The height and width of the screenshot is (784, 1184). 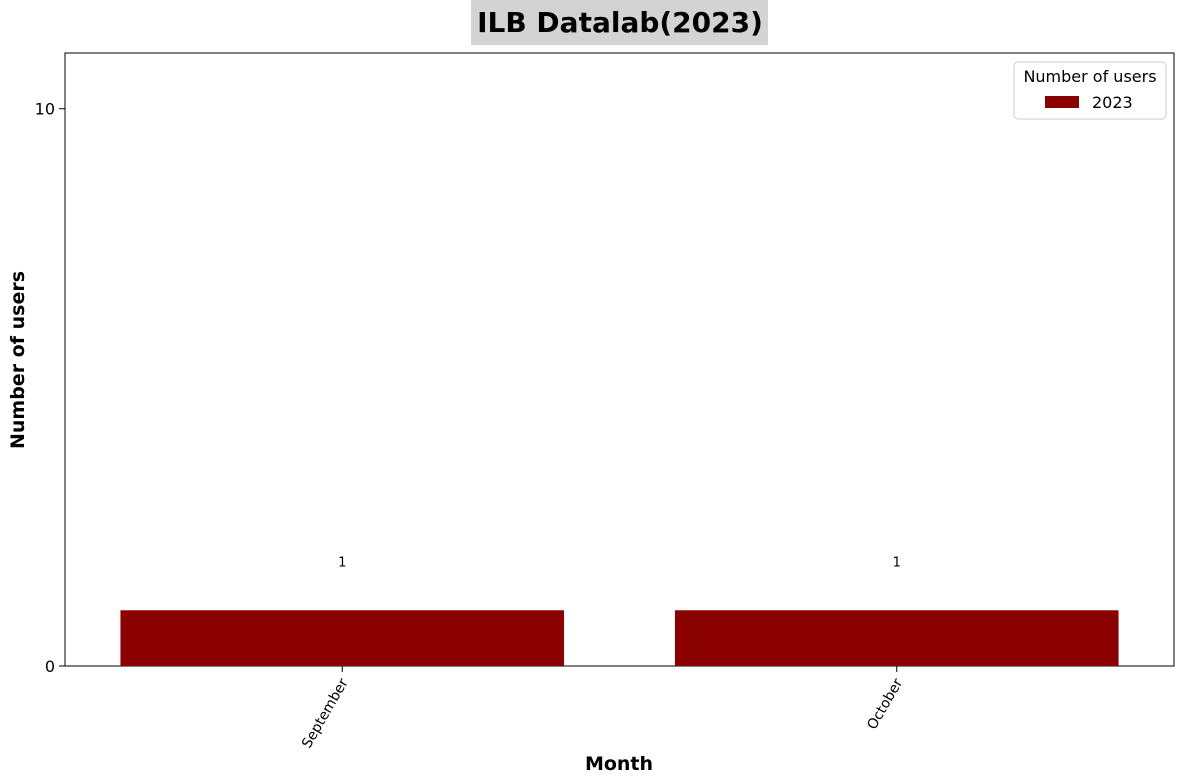 I want to click on y-axis-ticks: 0 10, so click(x=50, y=388).